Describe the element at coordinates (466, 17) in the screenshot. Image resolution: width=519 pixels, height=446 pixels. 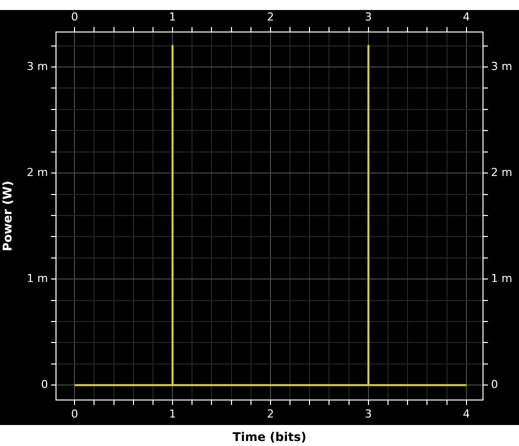
I see `x2-tick-label: 4` at that location.